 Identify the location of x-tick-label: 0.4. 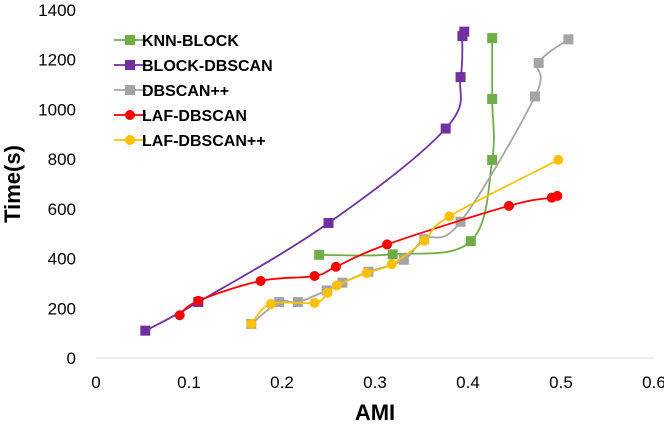
(468, 382).